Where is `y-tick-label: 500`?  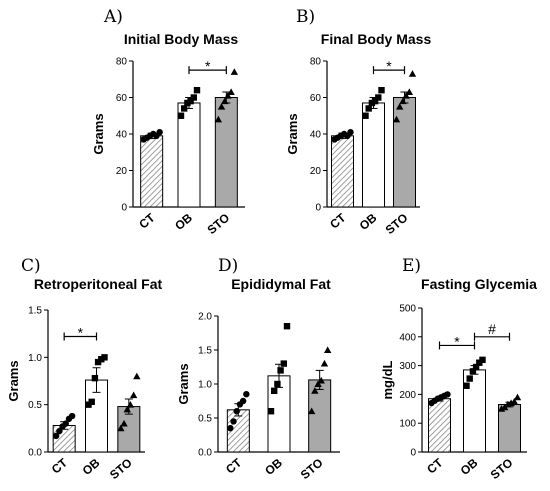 y-tick-label: 500 is located at coordinates (407, 309).